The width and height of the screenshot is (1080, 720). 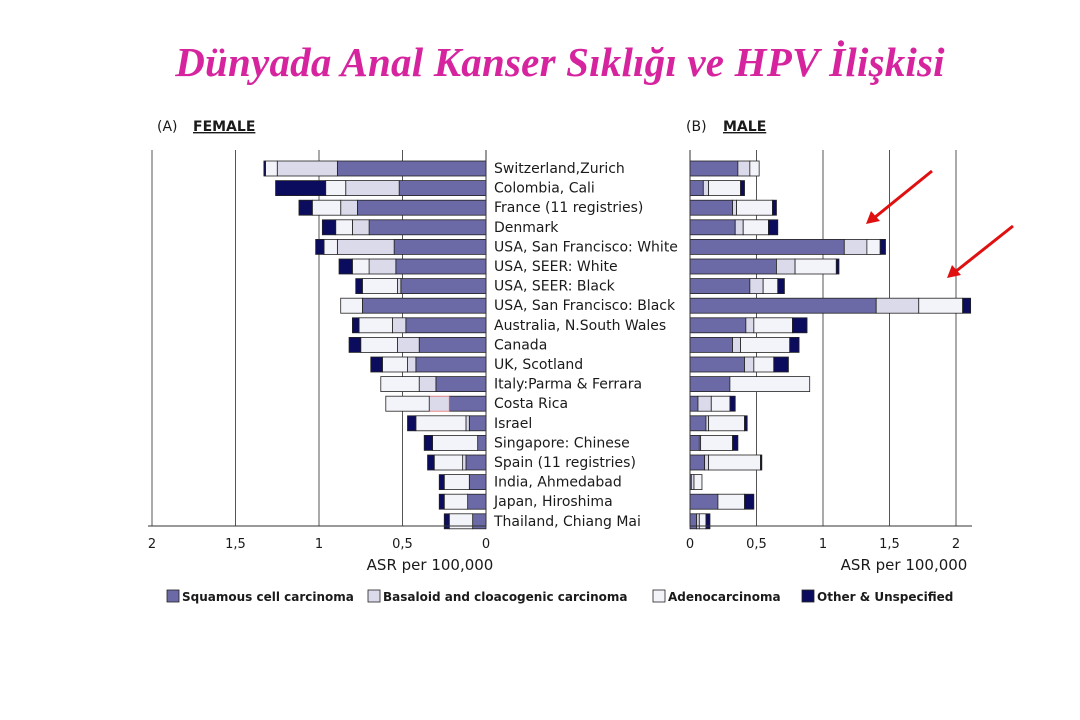 What do you see at coordinates (724, 597) in the screenshot?
I see `legend-label-adenocarcinoma: Adenocarcinoma` at bounding box center [724, 597].